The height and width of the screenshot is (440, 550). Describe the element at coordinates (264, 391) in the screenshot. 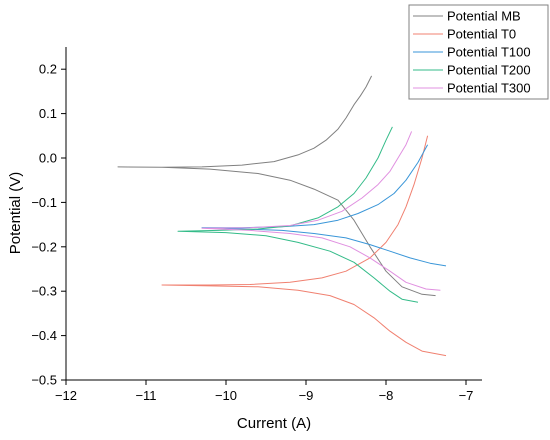

I see `x-axis-ticks: −12 −11 −10 −9 −8 −7` at that location.